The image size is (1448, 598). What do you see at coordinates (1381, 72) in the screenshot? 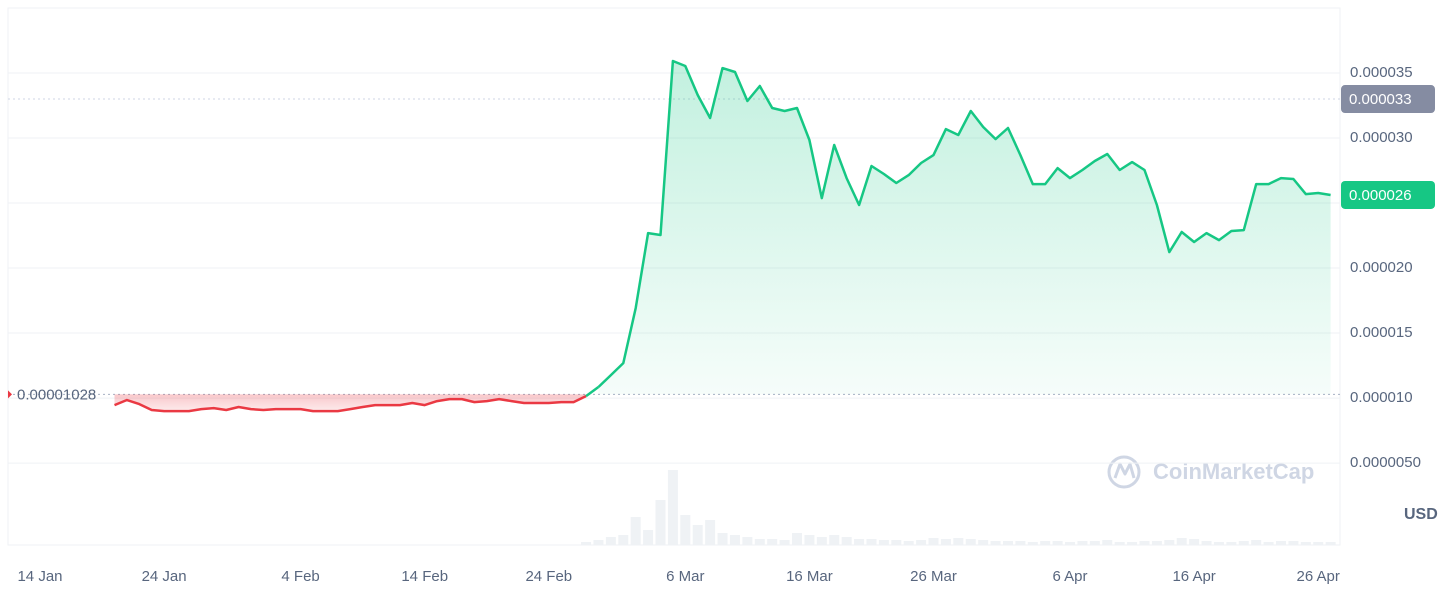
I see `y-tick-label: 0.000035` at bounding box center [1381, 72].